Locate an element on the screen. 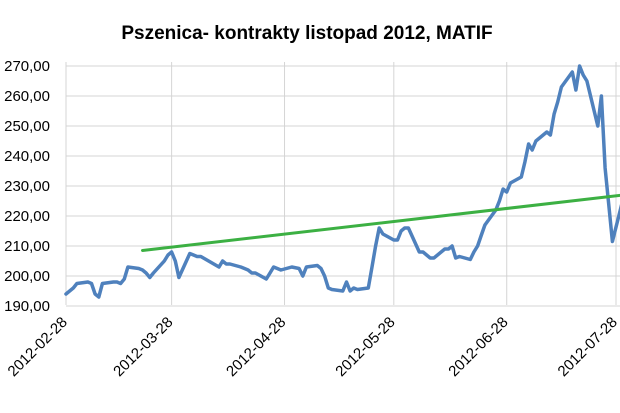 The height and width of the screenshot is (413, 620). y-tick-label: 210,00 is located at coordinates (27, 246).